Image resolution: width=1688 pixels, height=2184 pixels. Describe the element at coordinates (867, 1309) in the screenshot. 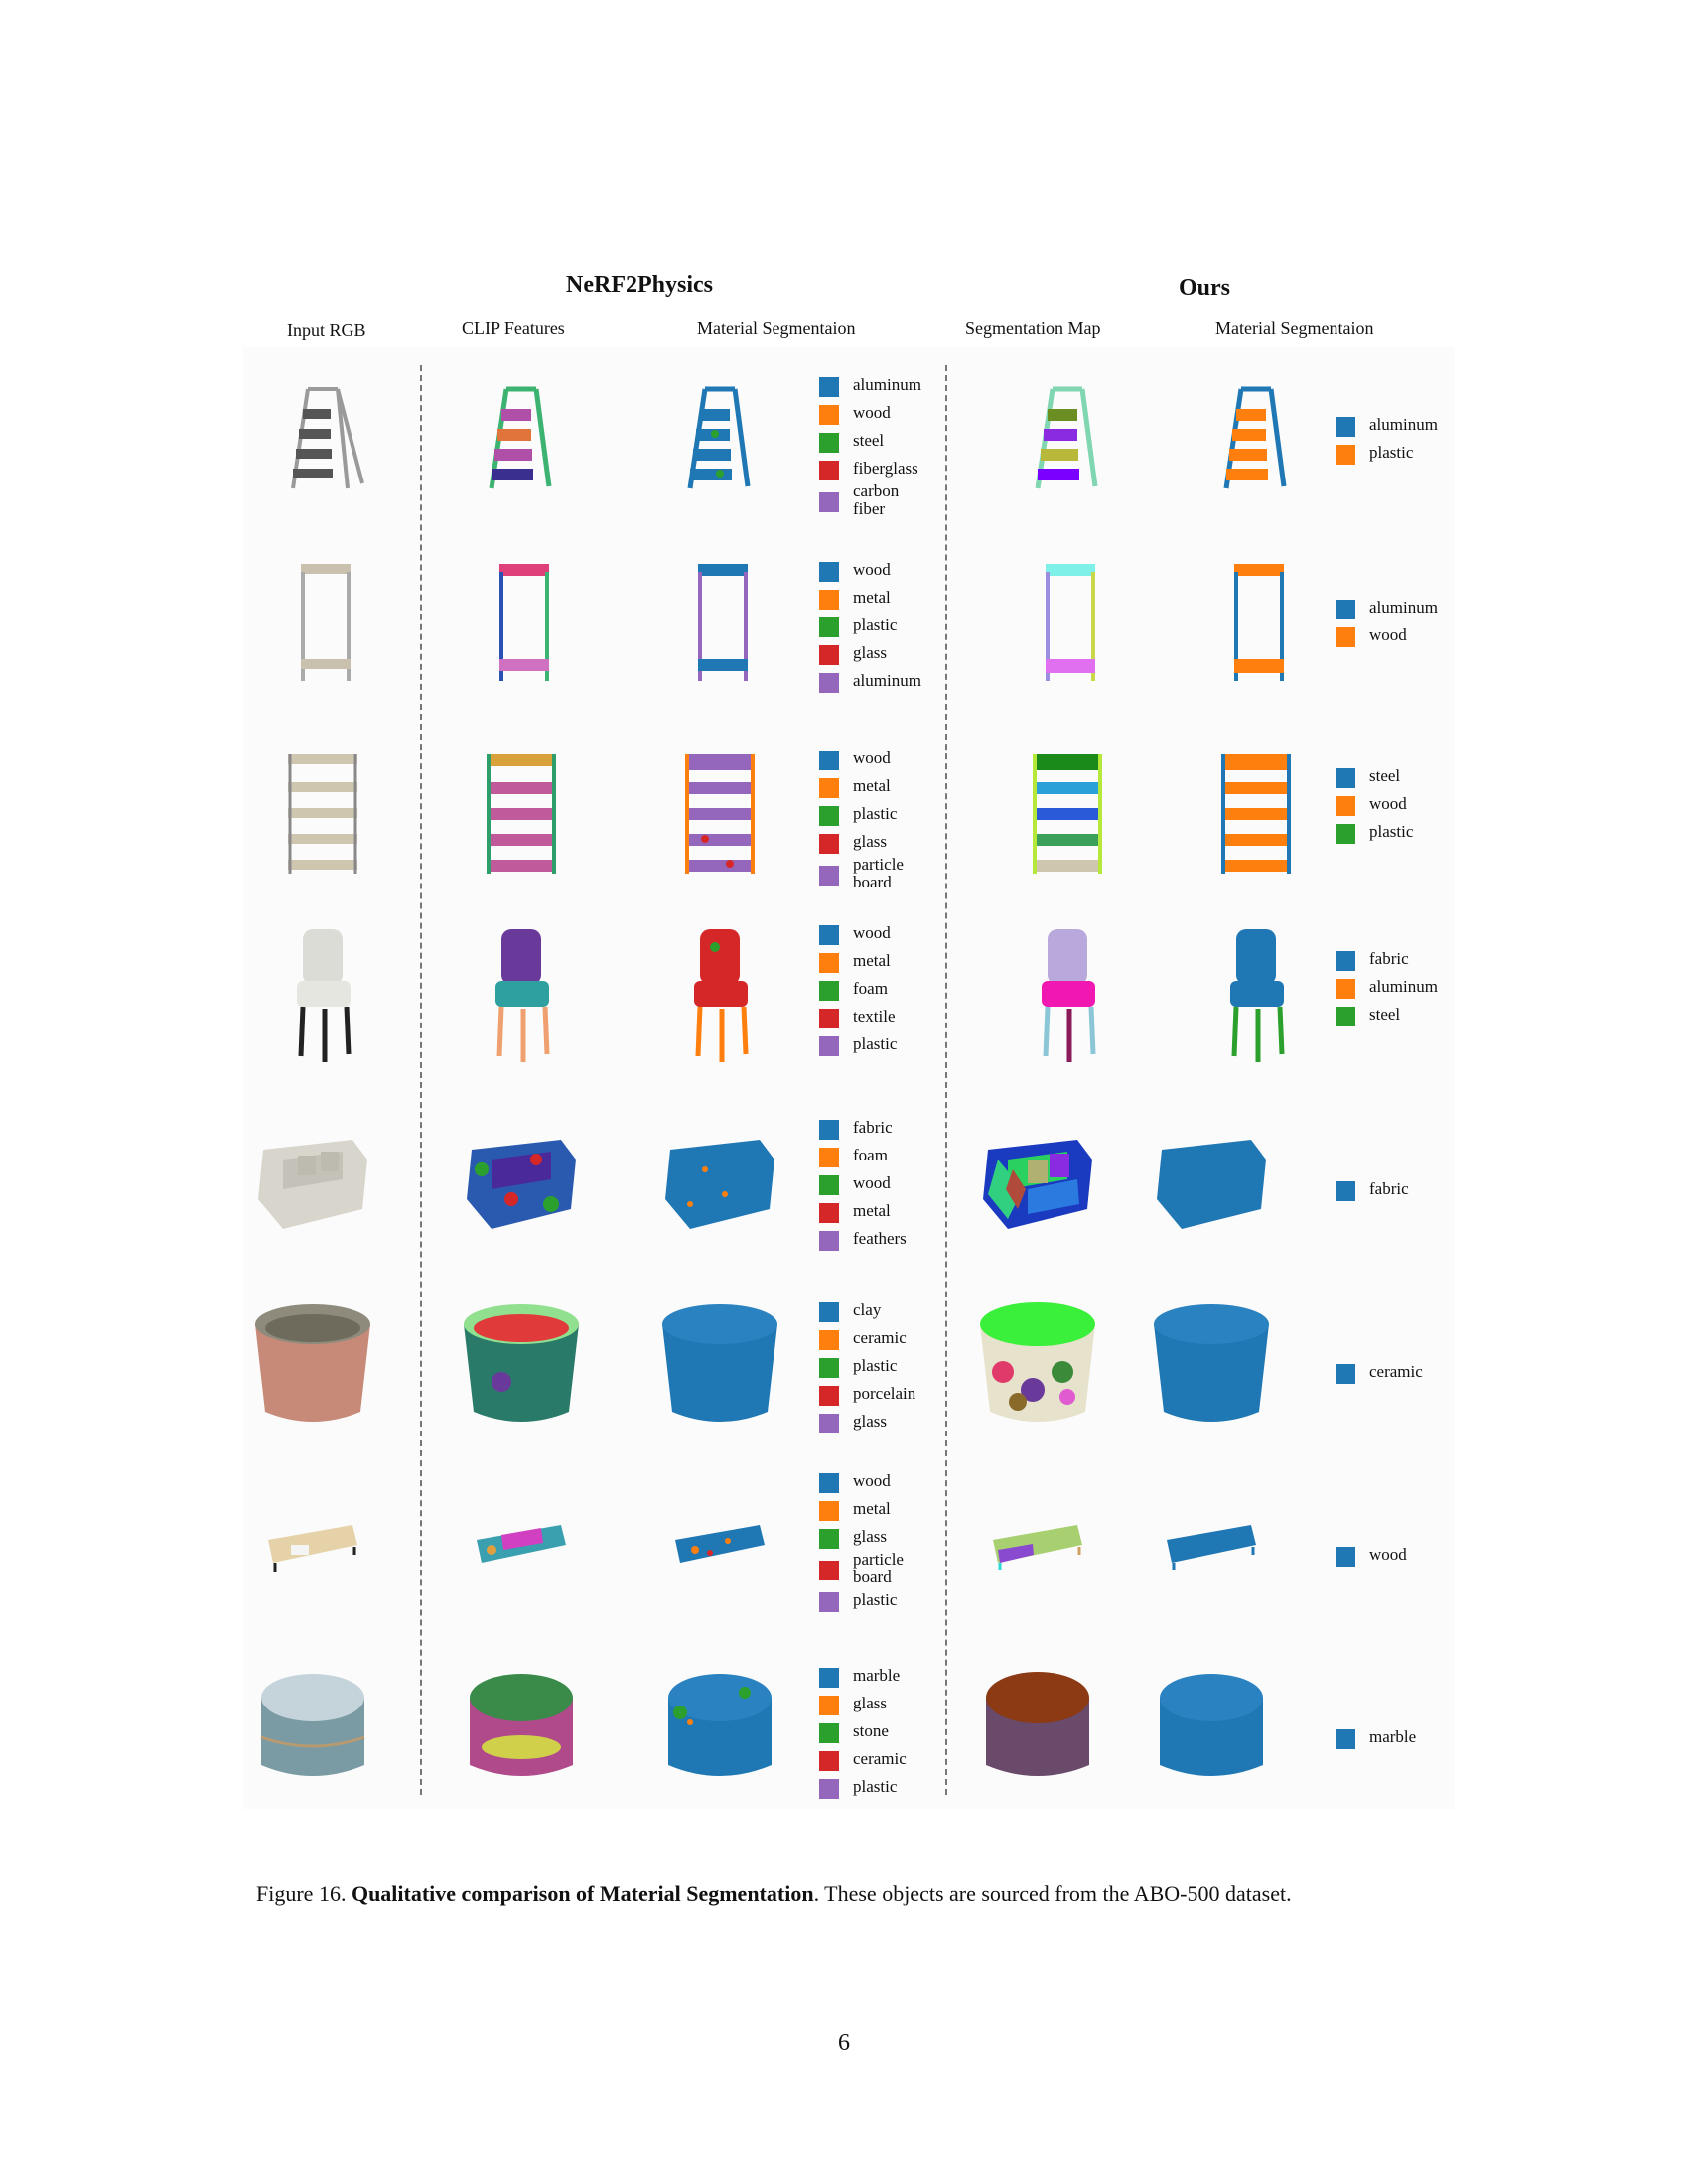

I see `legend-label: clay` at that location.